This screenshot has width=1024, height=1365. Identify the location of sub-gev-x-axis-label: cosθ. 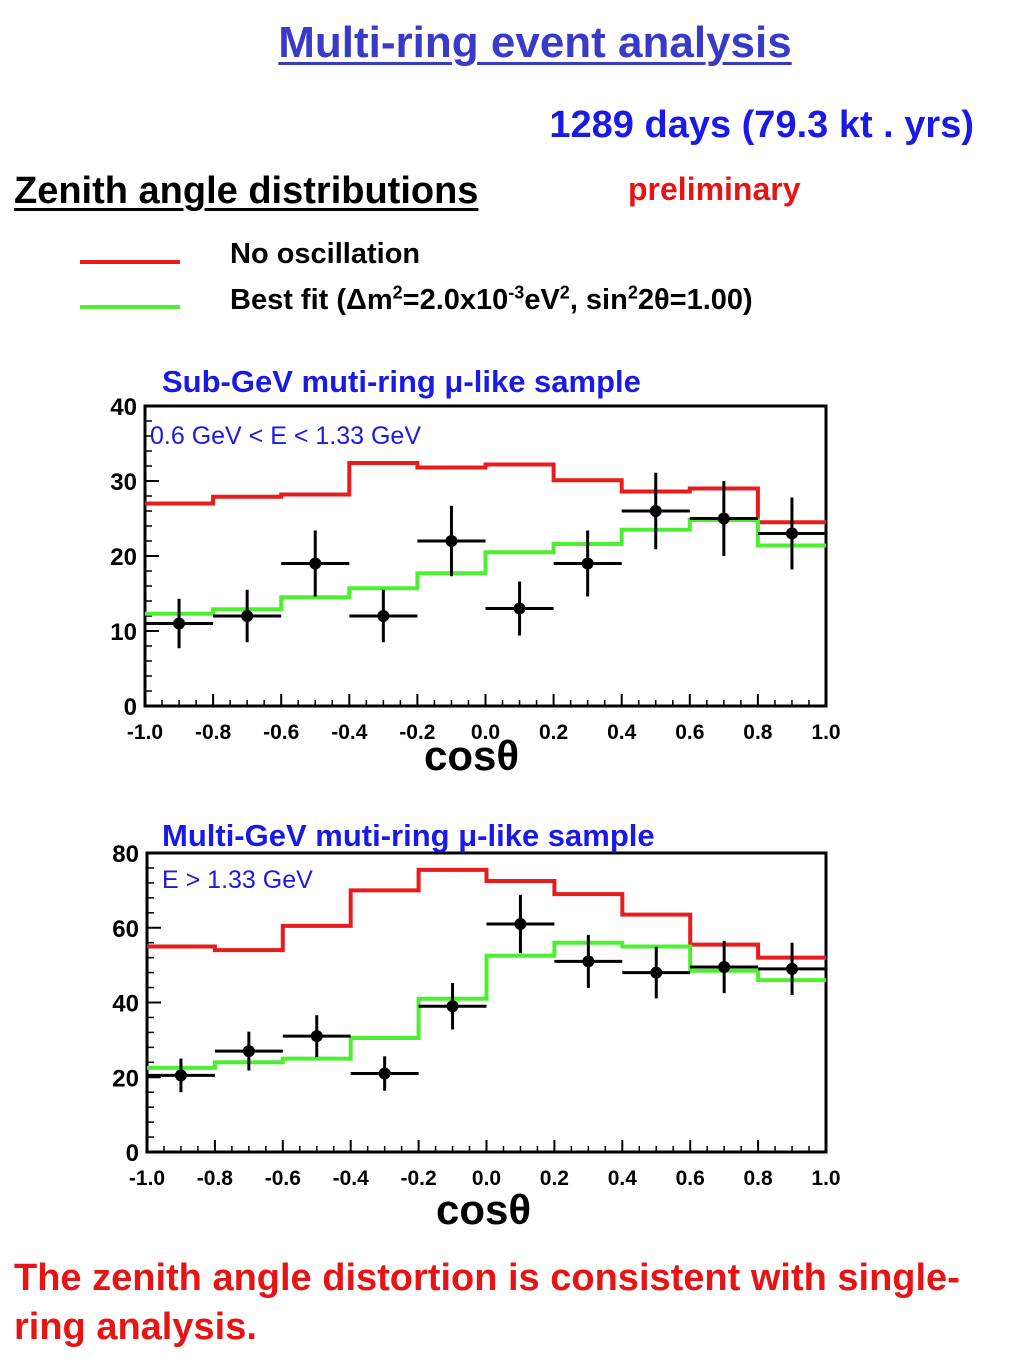
(472, 755).